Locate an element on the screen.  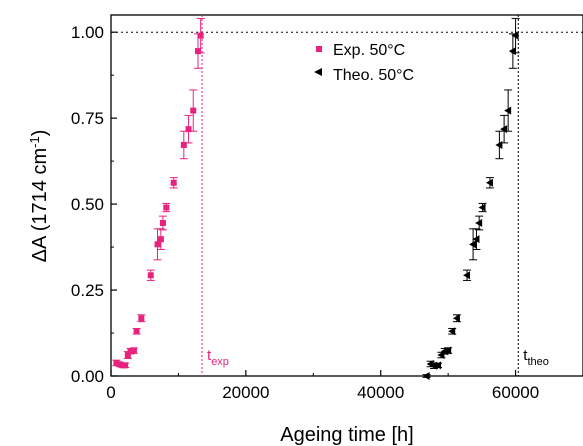
legend-label-theo: Theo. 50°C is located at coordinates (373, 75).